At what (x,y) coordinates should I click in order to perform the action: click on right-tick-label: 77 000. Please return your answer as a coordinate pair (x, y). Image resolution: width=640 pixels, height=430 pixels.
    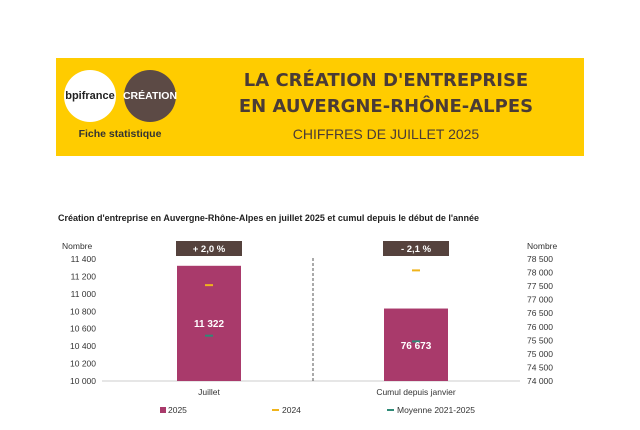
    Looking at the image, I should click on (540, 300).